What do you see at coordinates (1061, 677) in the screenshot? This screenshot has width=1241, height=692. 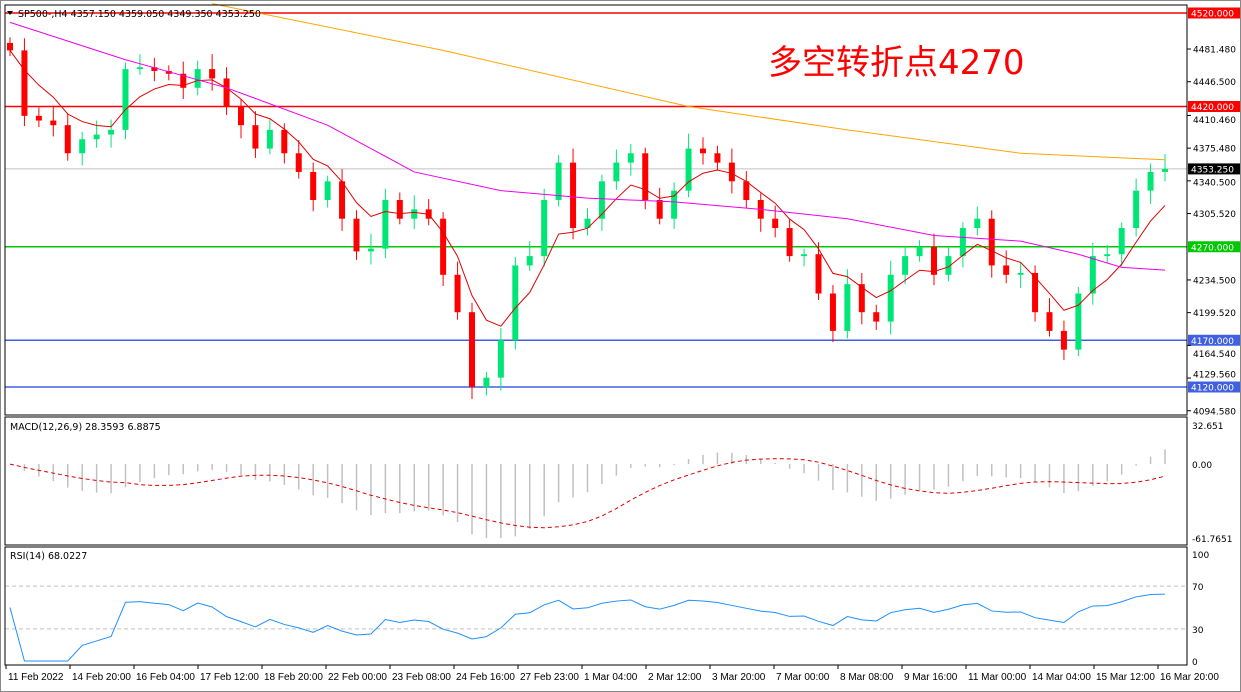 I see `time-tick-label: 14 Mar 04:00` at bounding box center [1061, 677].